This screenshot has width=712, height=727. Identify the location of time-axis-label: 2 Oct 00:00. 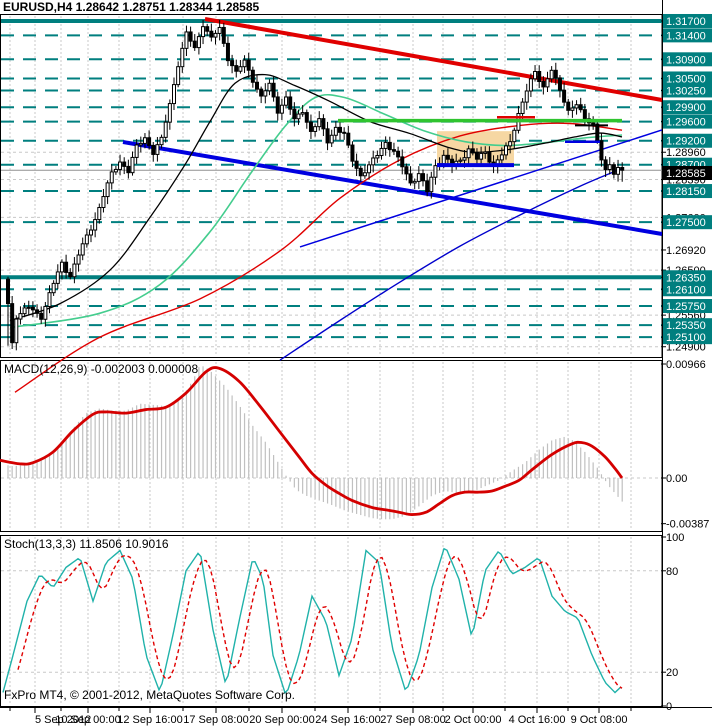
(473, 720).